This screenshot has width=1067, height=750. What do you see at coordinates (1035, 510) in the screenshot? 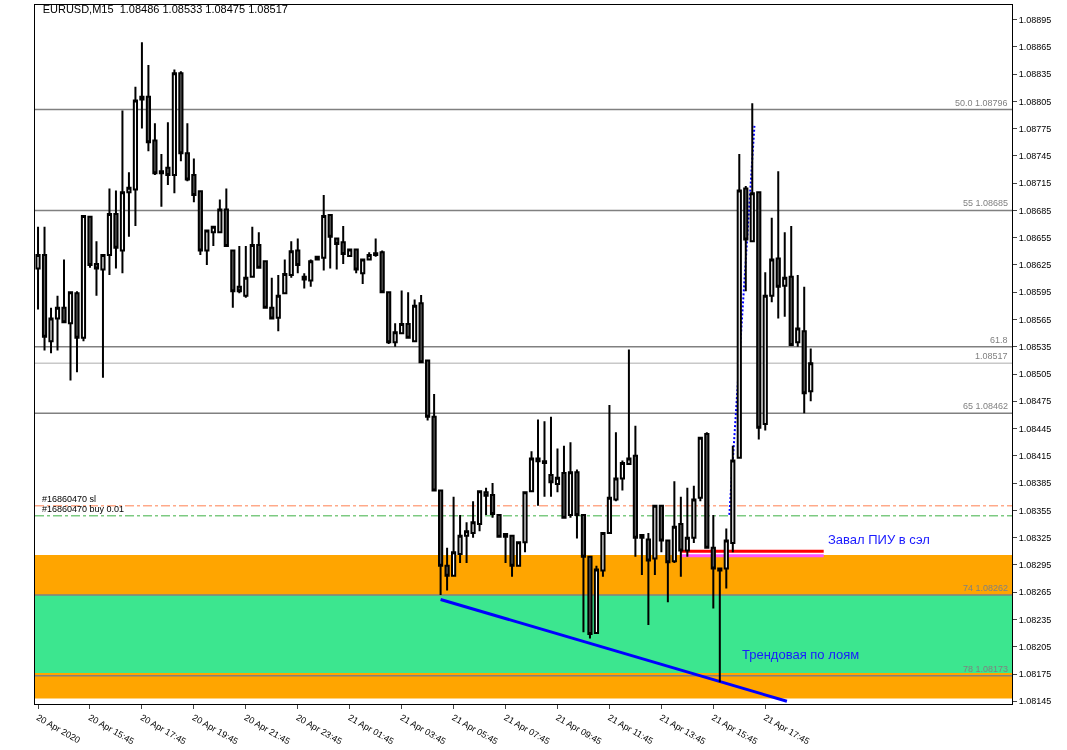
I see `y-tick-label: 1.08355` at bounding box center [1035, 510].